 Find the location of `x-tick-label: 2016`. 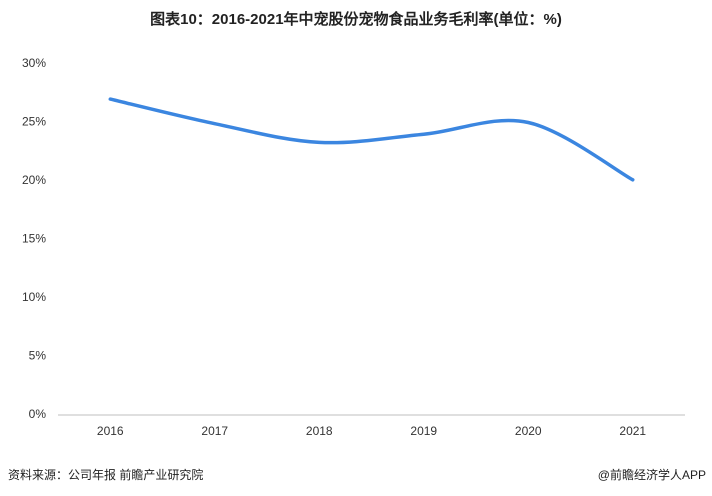

x-tick-label: 2016 is located at coordinates (110, 431).